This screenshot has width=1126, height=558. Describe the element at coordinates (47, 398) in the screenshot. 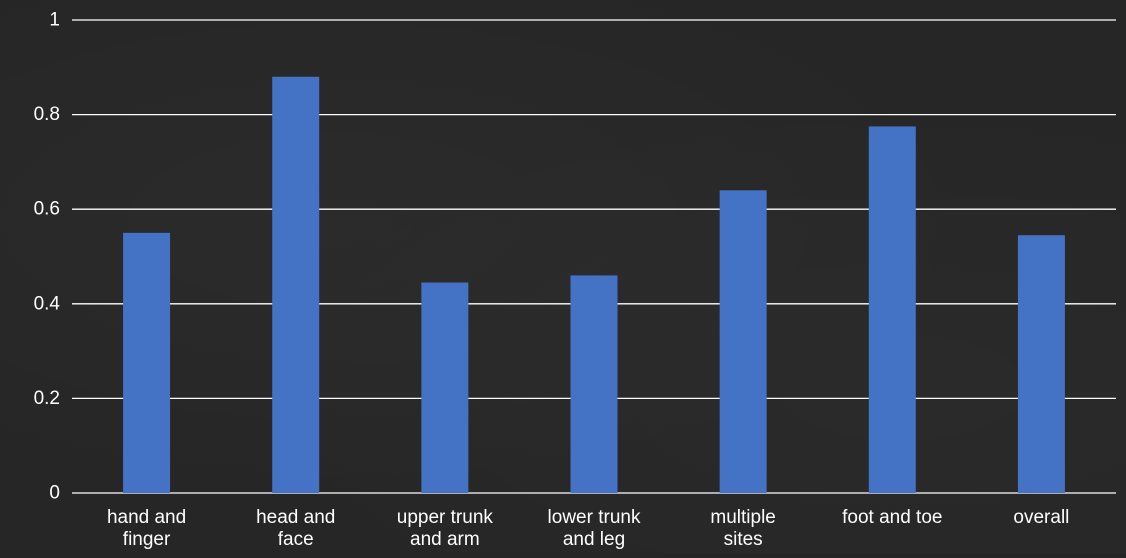

I see `y-tick-label: 0.2` at that location.